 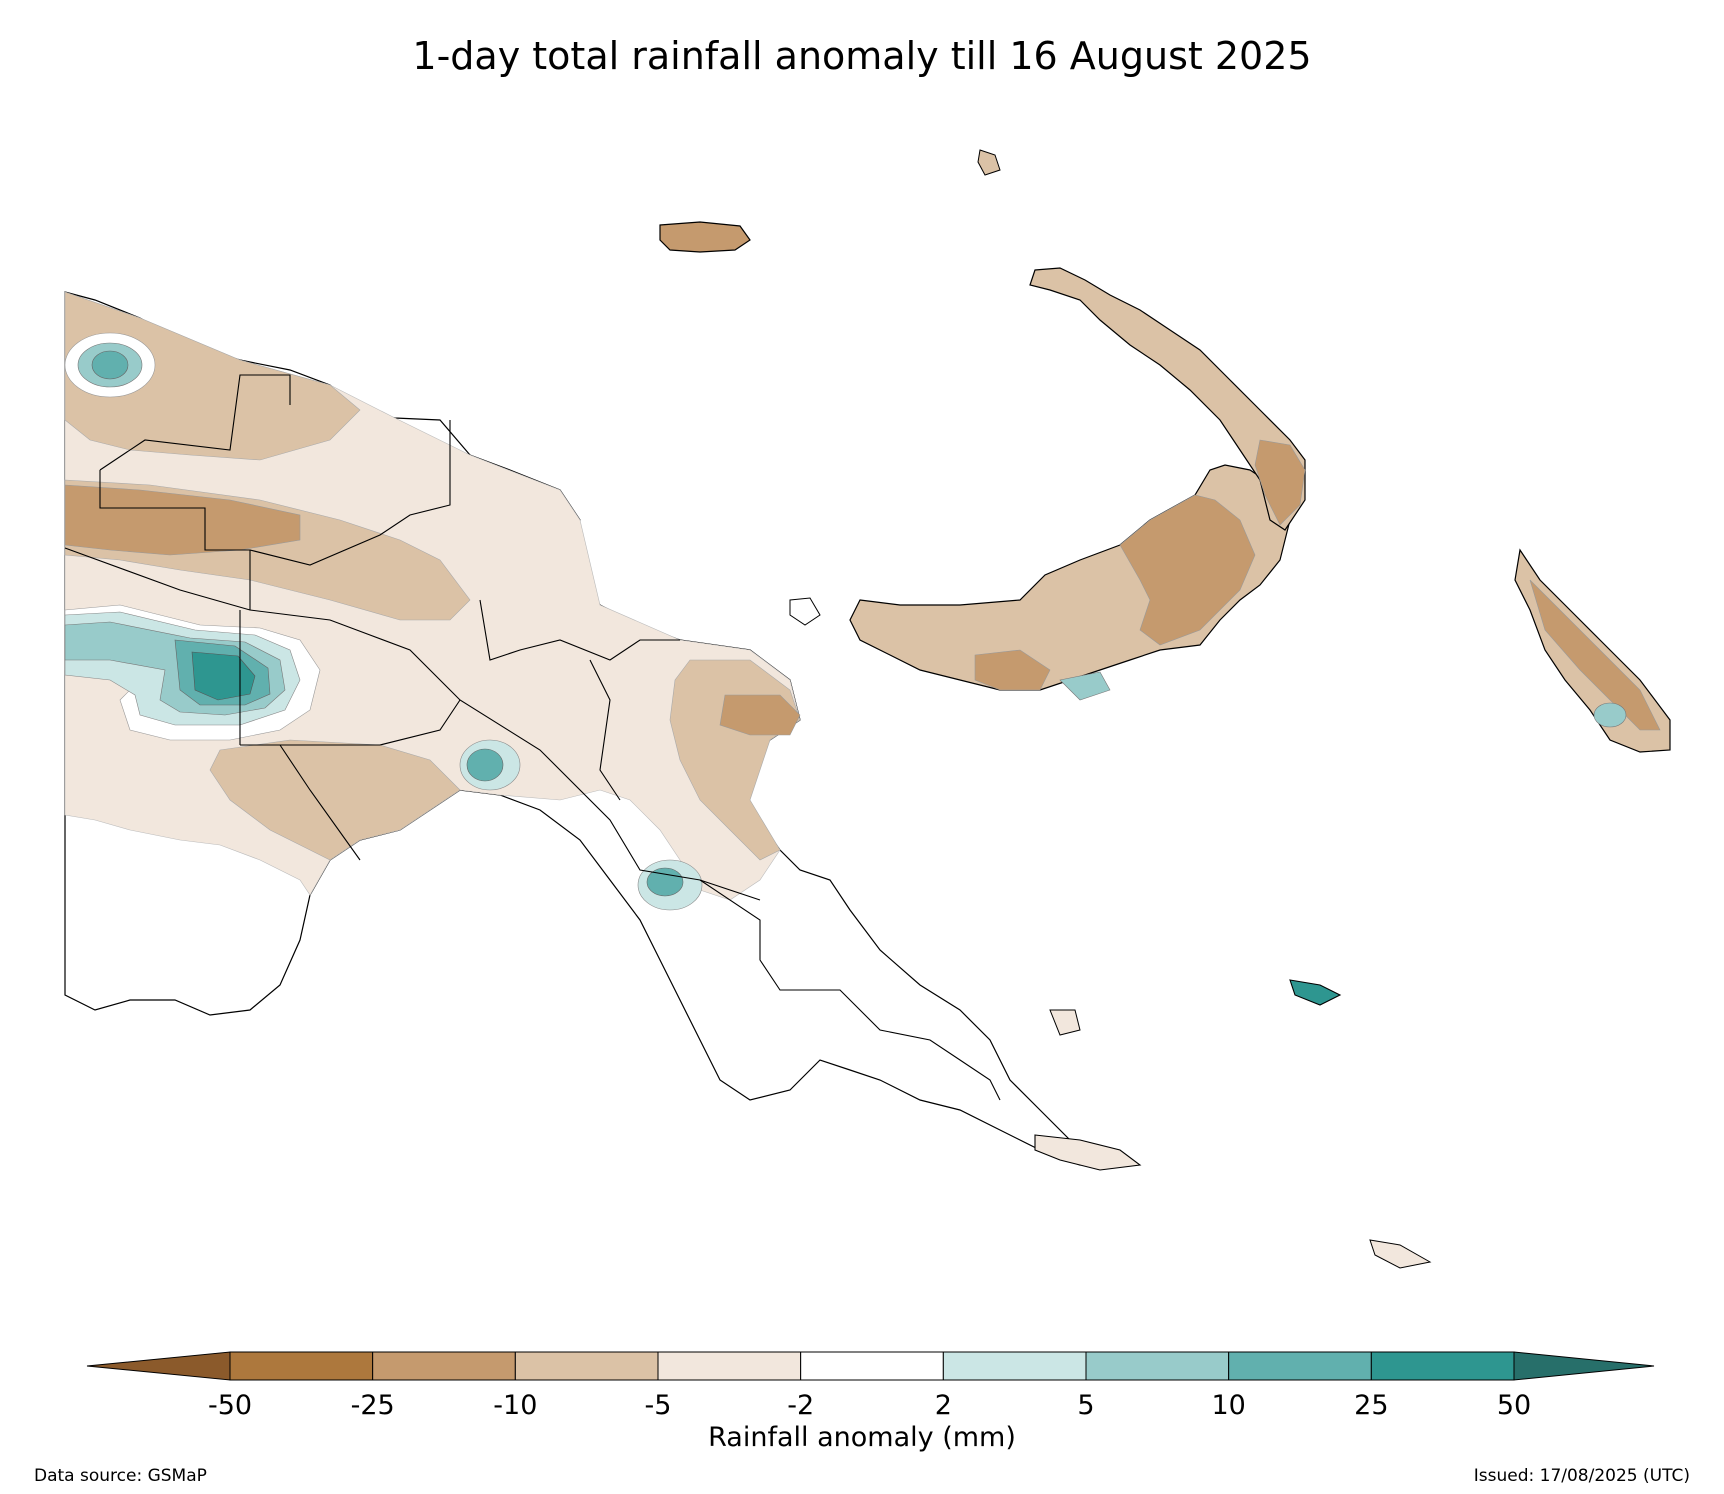 What do you see at coordinates (1088, 1152) in the screenshot?
I see `milne-bay-islands` at bounding box center [1088, 1152].